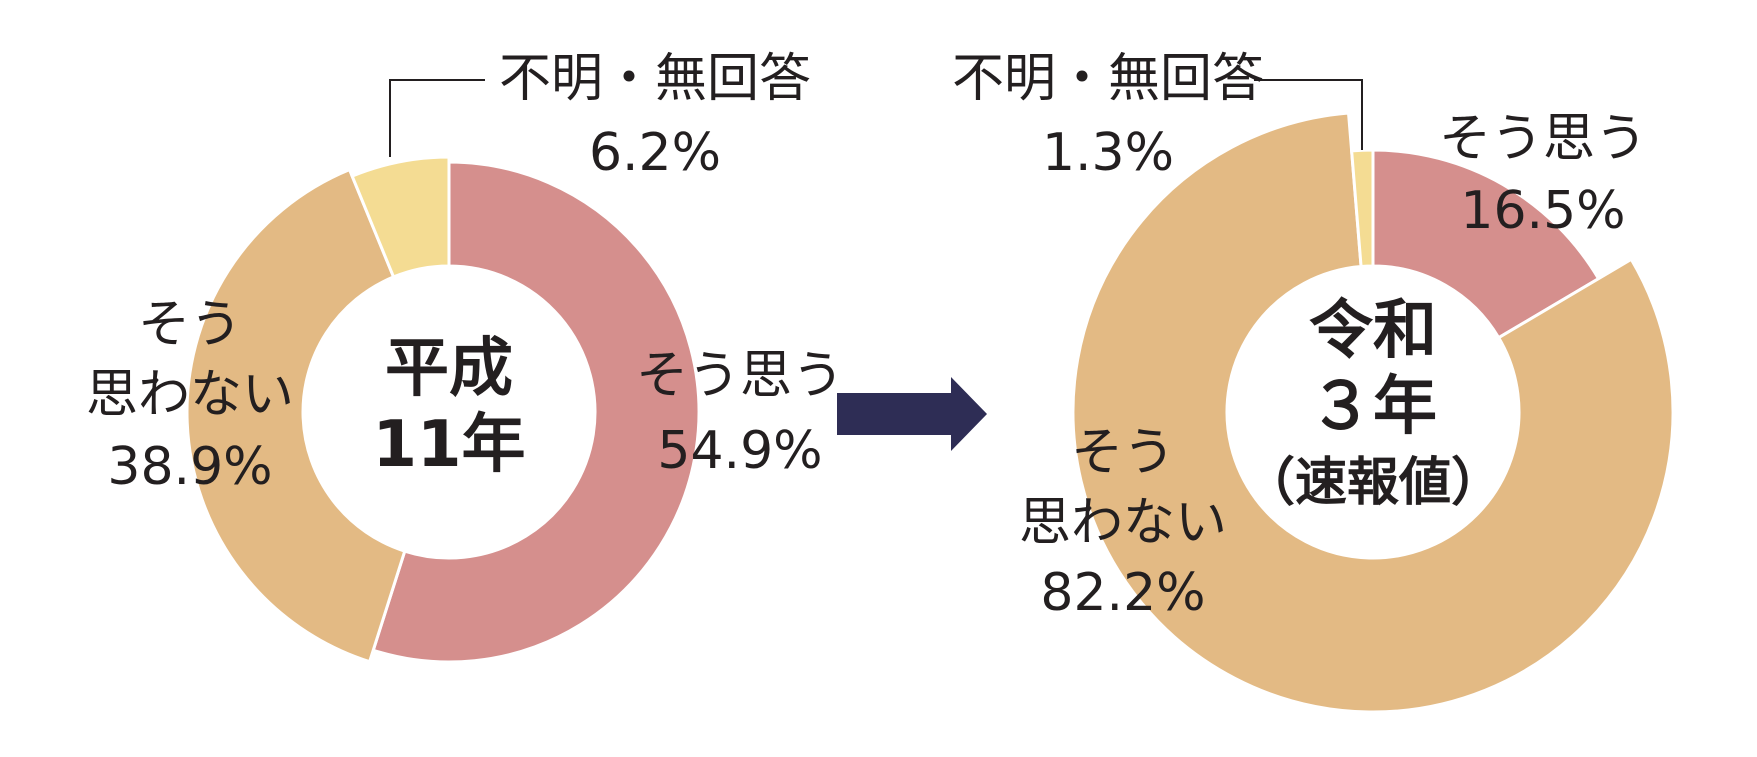 The width and height of the screenshot is (1757, 757). Describe the element at coordinates (1373, 483) in the screenshot. I see `center-label: （速報値）` at that location.